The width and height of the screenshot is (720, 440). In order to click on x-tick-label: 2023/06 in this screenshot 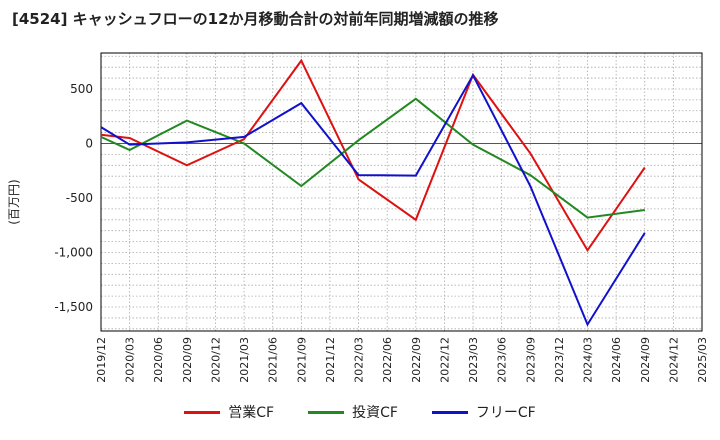, I will do `click(502, 360)`.